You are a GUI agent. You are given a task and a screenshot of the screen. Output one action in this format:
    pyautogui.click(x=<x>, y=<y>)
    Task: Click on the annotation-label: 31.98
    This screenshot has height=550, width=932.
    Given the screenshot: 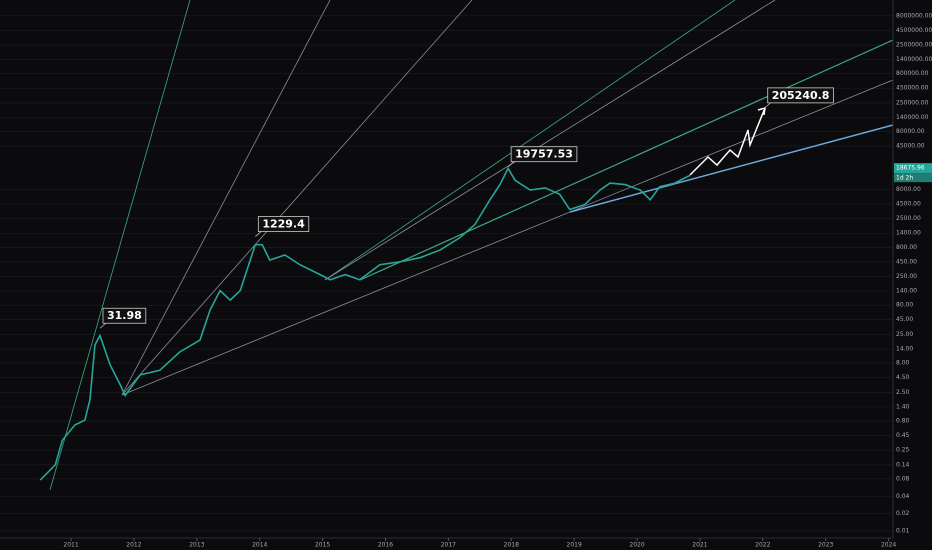 What is the action you would take?
    pyautogui.click(x=124, y=315)
    